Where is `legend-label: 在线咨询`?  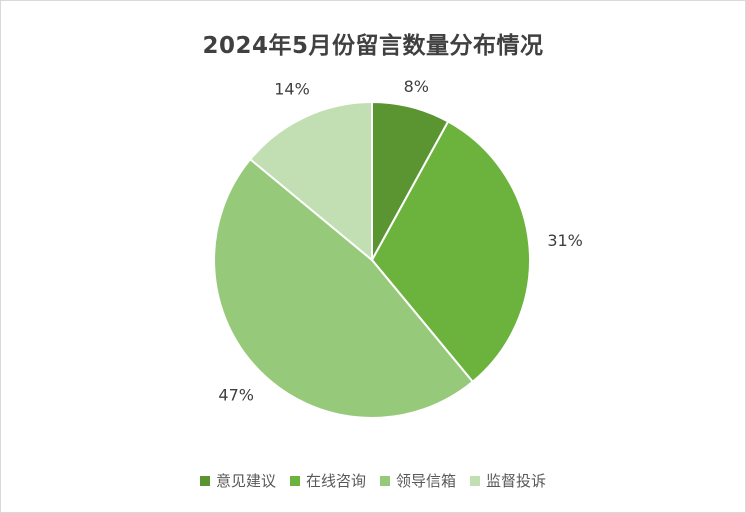
legend-label: 在线咨询 is located at coordinates (335, 481).